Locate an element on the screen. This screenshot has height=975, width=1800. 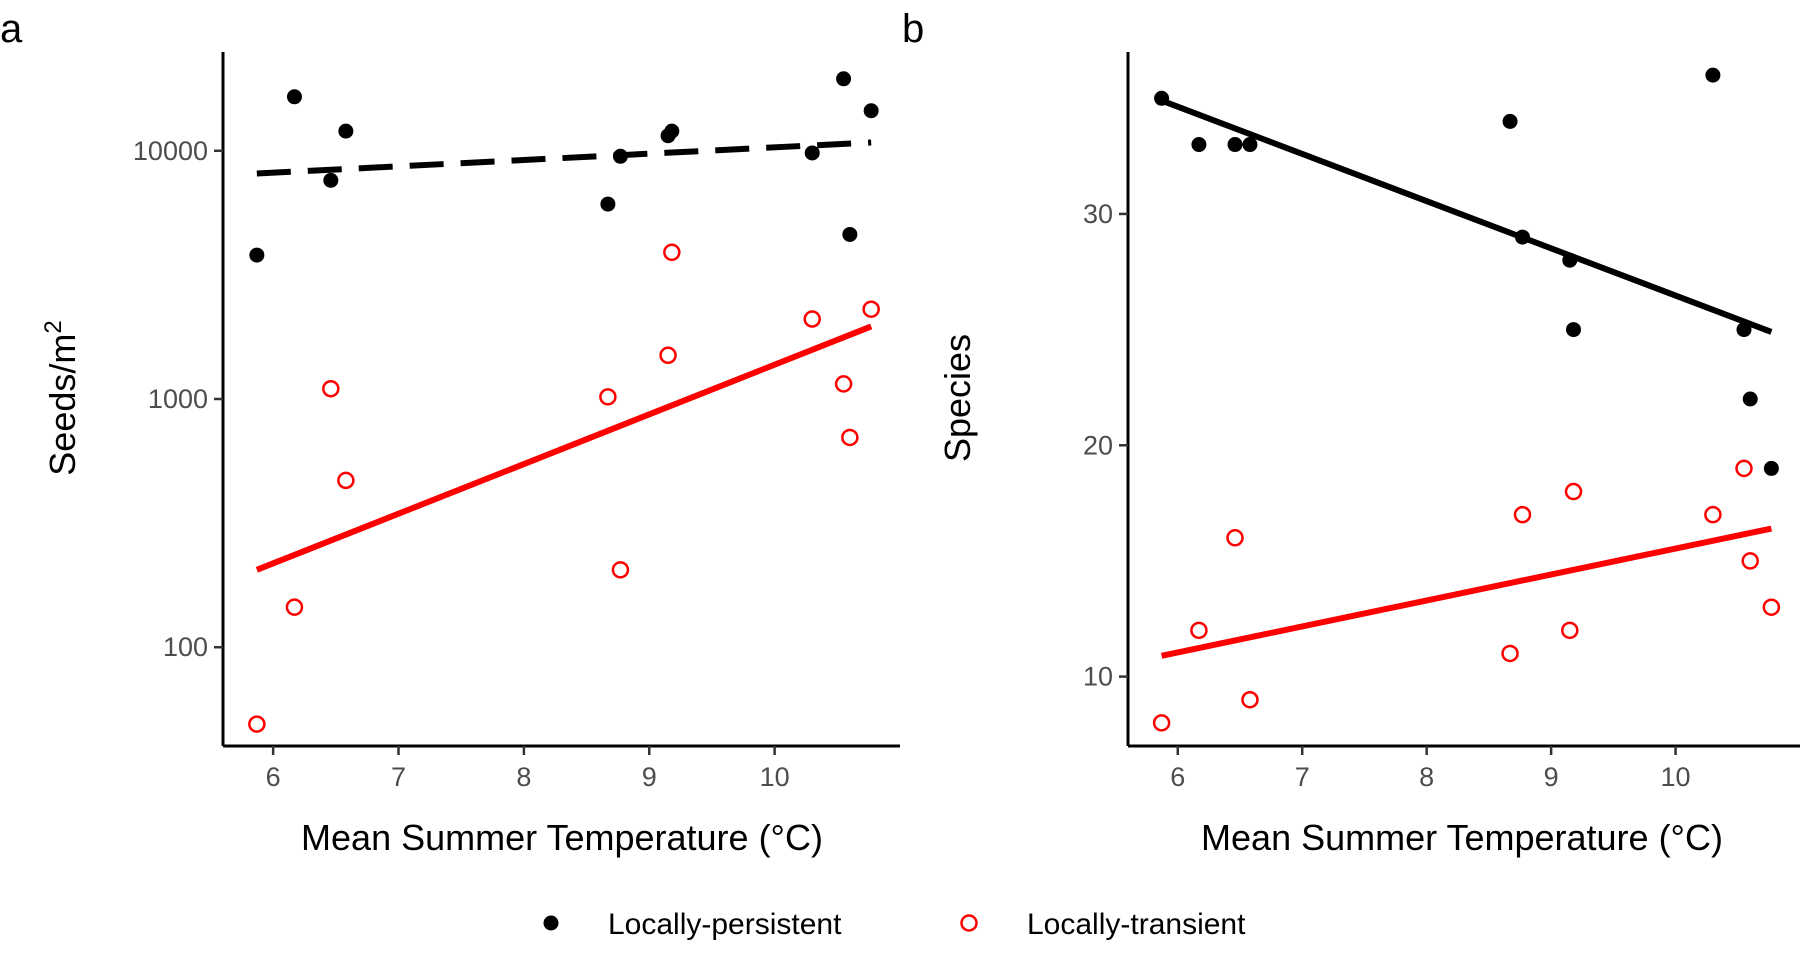
panel-a-x-tick-label: 6 is located at coordinates (273, 777).